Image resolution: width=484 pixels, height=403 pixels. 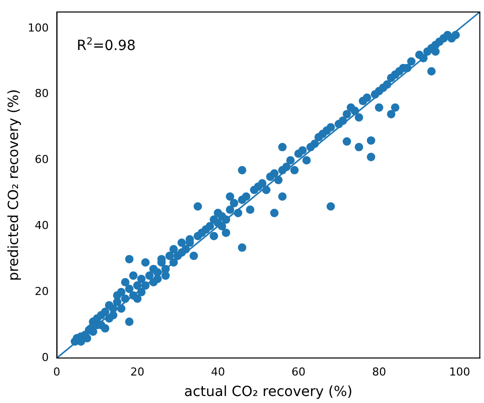 What do you see at coordinates (45, 357) in the screenshot?
I see `y-tick-label: 0` at bounding box center [45, 357].